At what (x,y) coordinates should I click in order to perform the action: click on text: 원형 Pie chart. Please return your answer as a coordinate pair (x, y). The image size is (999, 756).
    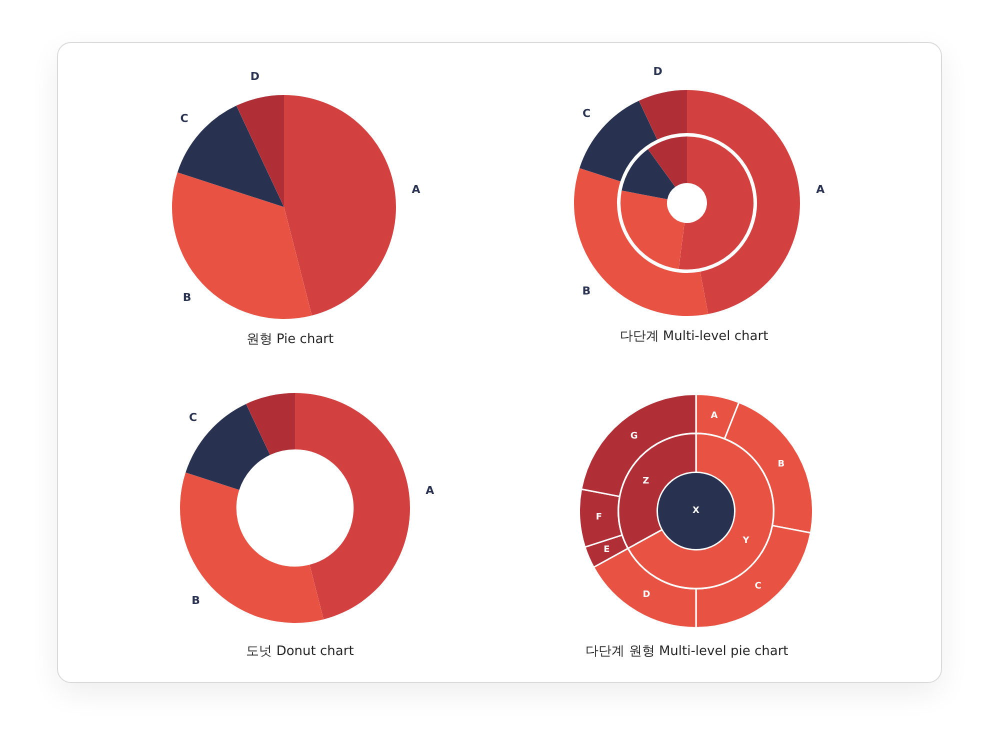
    Looking at the image, I should click on (290, 340).